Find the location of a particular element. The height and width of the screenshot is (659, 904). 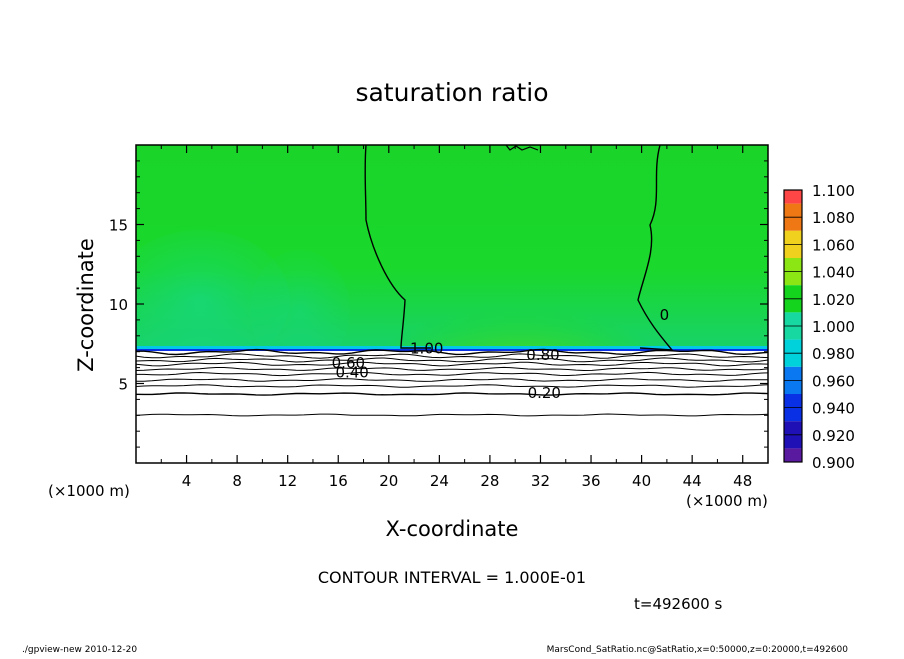

x-unit-right: (×1000 m) is located at coordinates (727, 501).